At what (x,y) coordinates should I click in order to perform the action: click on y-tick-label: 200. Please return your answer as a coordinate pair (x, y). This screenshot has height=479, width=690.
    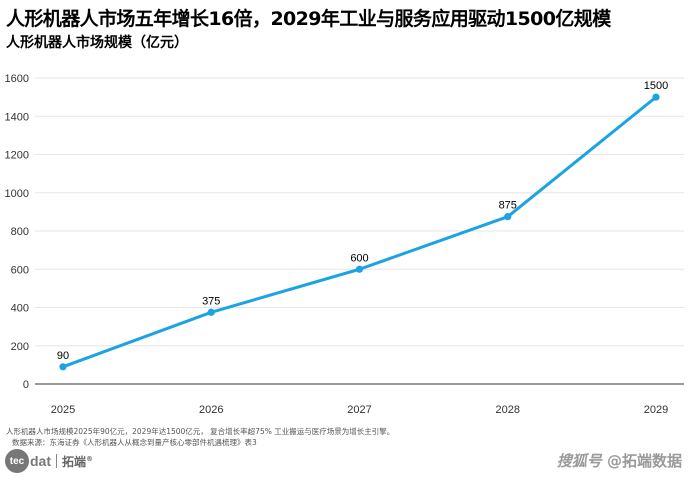
    Looking at the image, I should click on (20, 347).